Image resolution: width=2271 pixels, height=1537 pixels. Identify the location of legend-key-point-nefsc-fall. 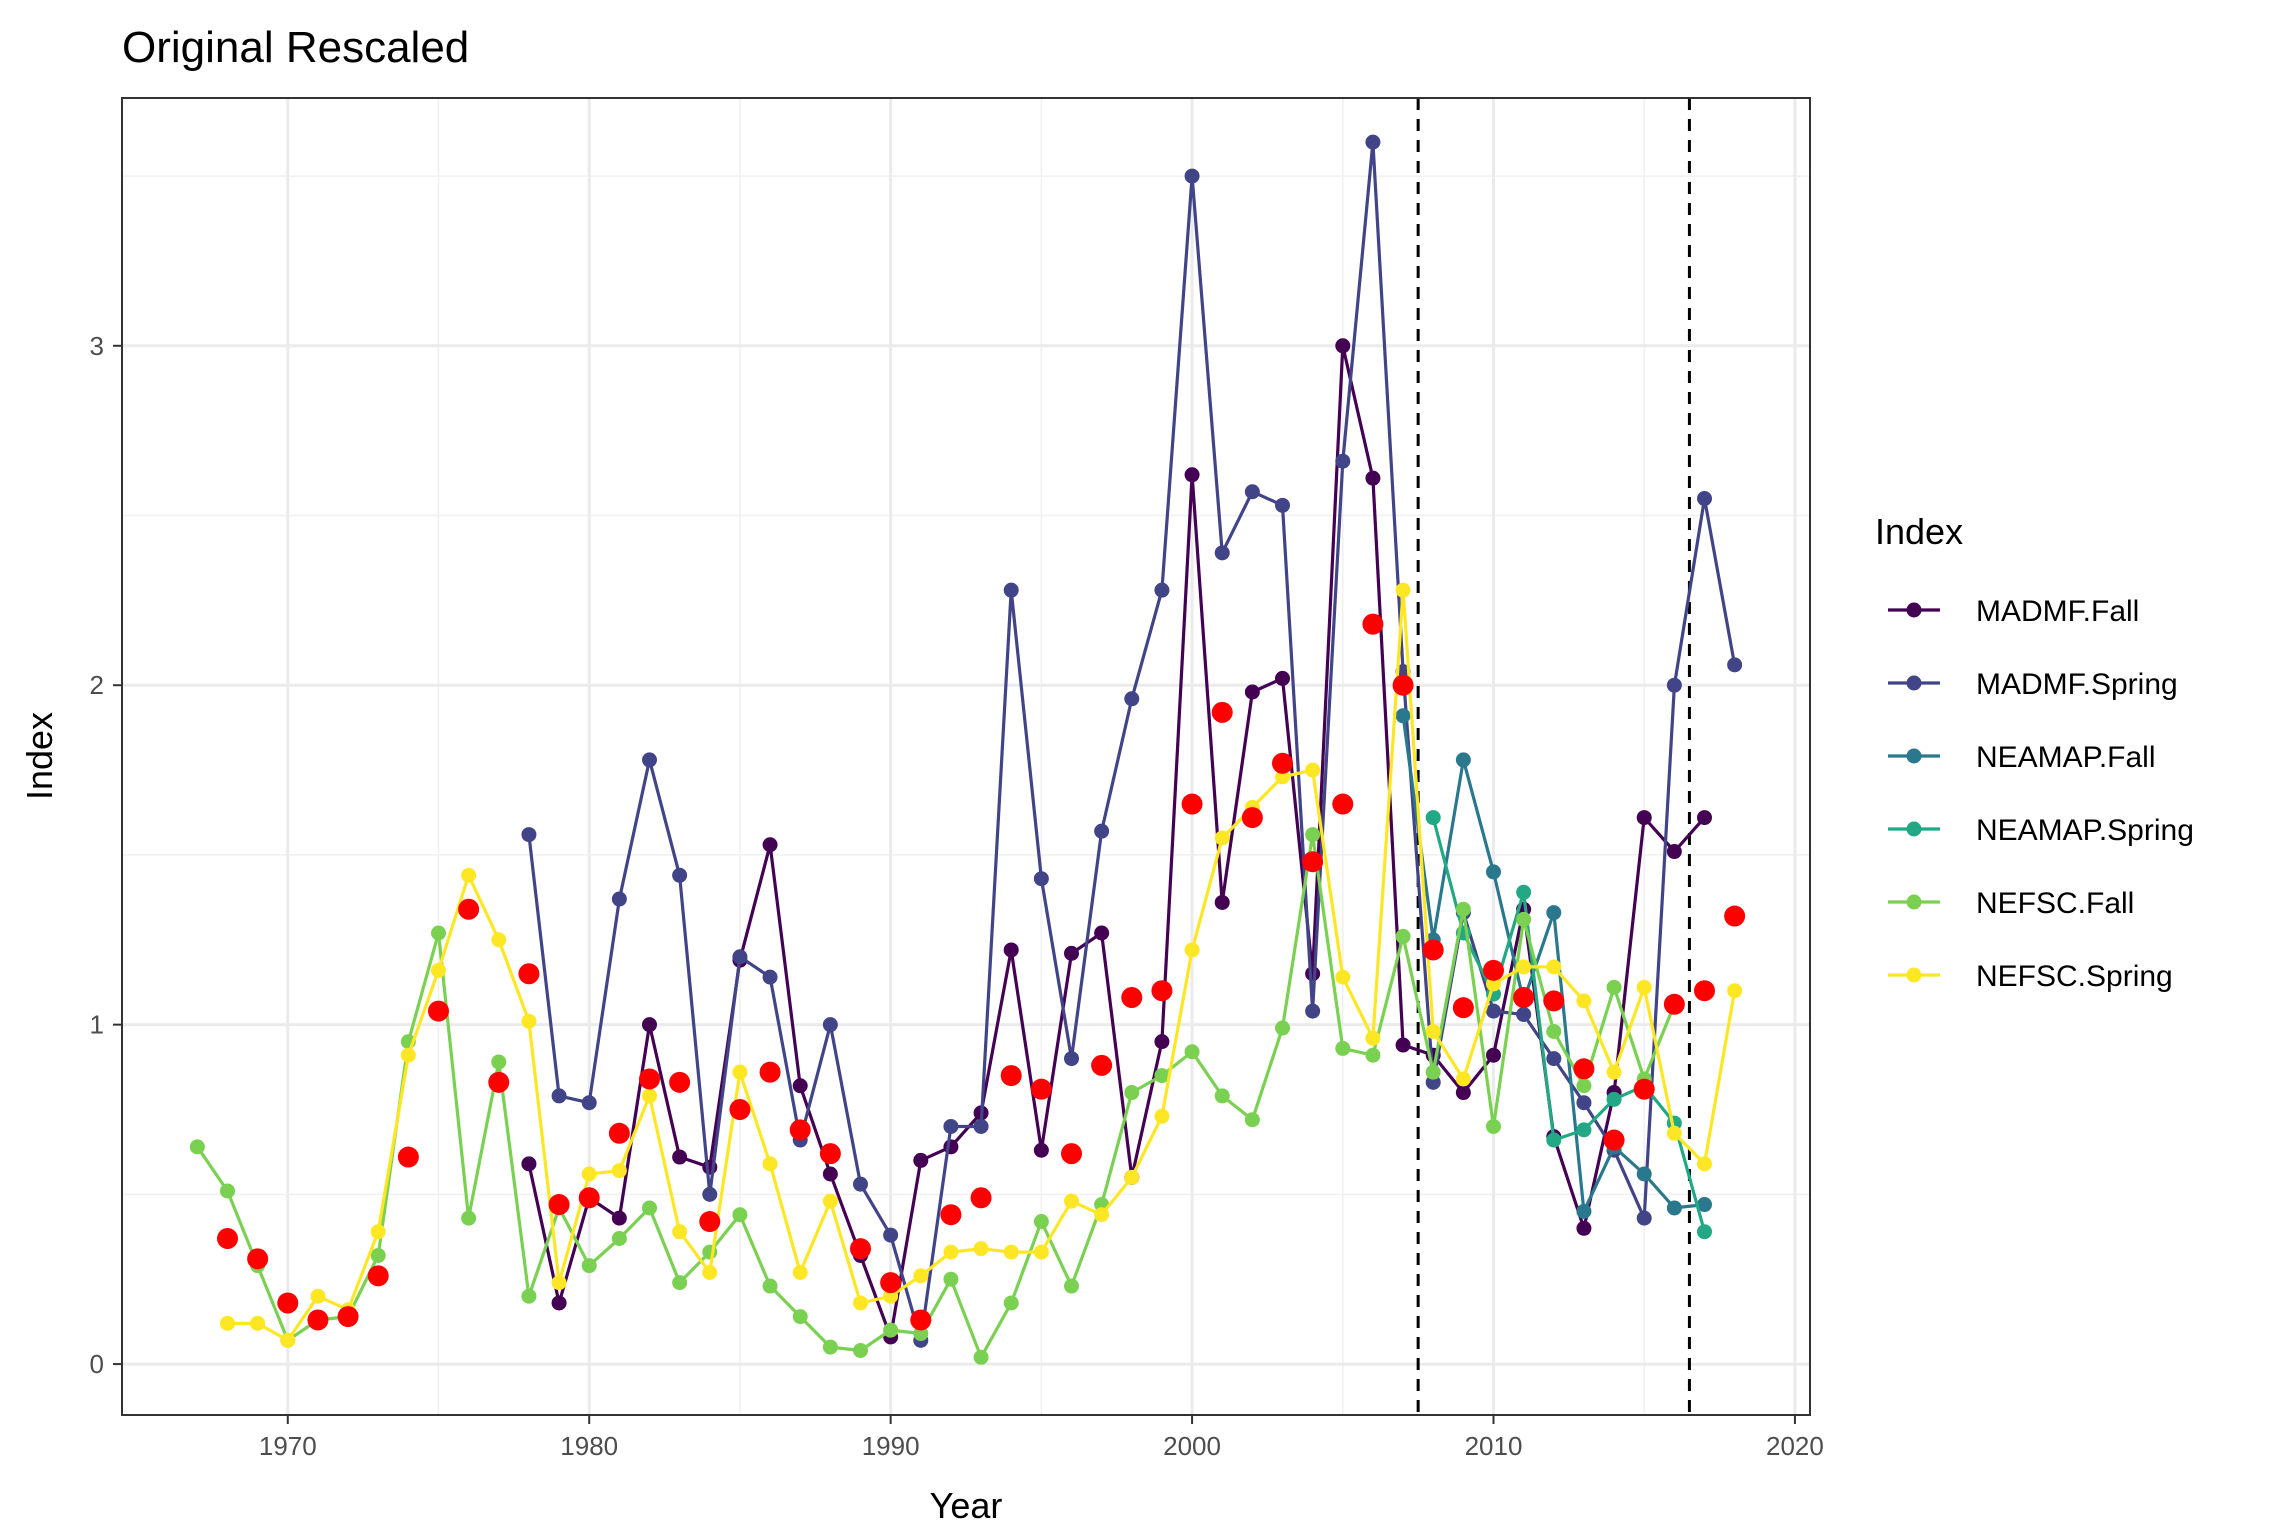
(1914, 902).